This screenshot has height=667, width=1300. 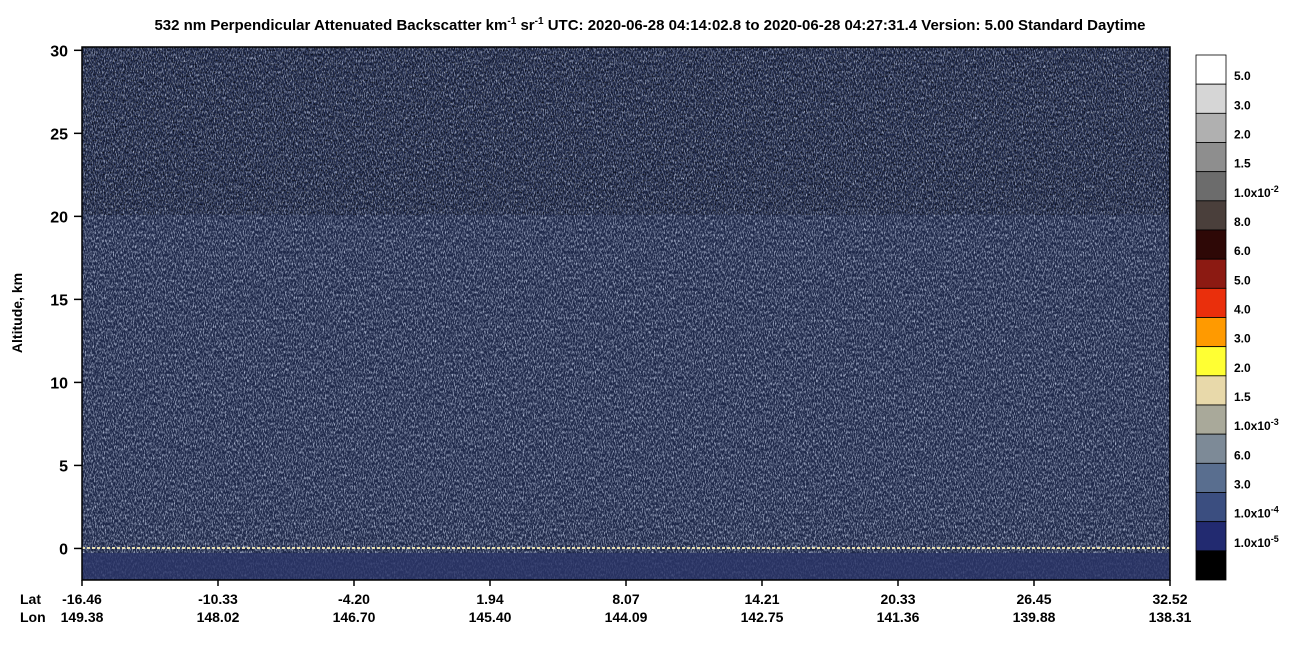 I want to click on lat-label: 32.52, so click(x=1169, y=599).